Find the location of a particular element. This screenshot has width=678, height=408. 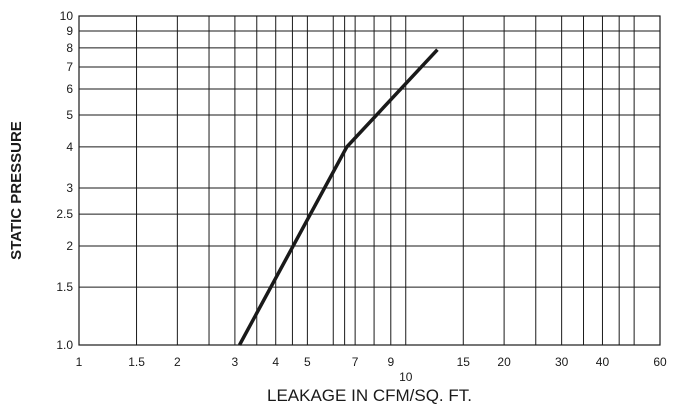

x-tick-label: 30 is located at coordinates (562, 362).